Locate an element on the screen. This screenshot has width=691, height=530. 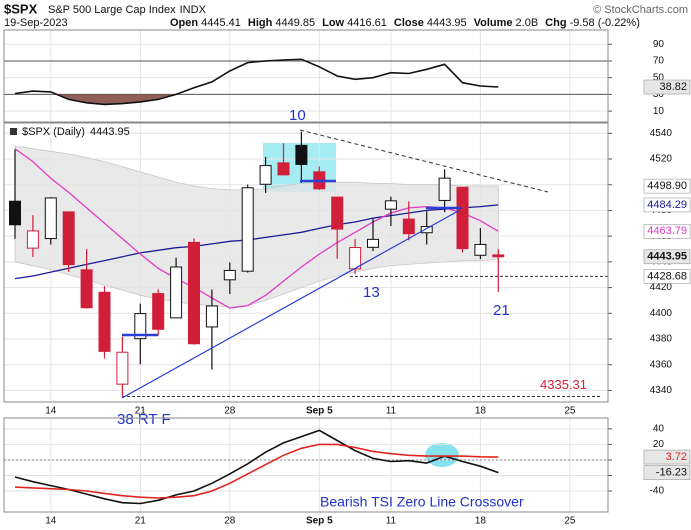
y-tick-label: 4400 is located at coordinates (661, 313).